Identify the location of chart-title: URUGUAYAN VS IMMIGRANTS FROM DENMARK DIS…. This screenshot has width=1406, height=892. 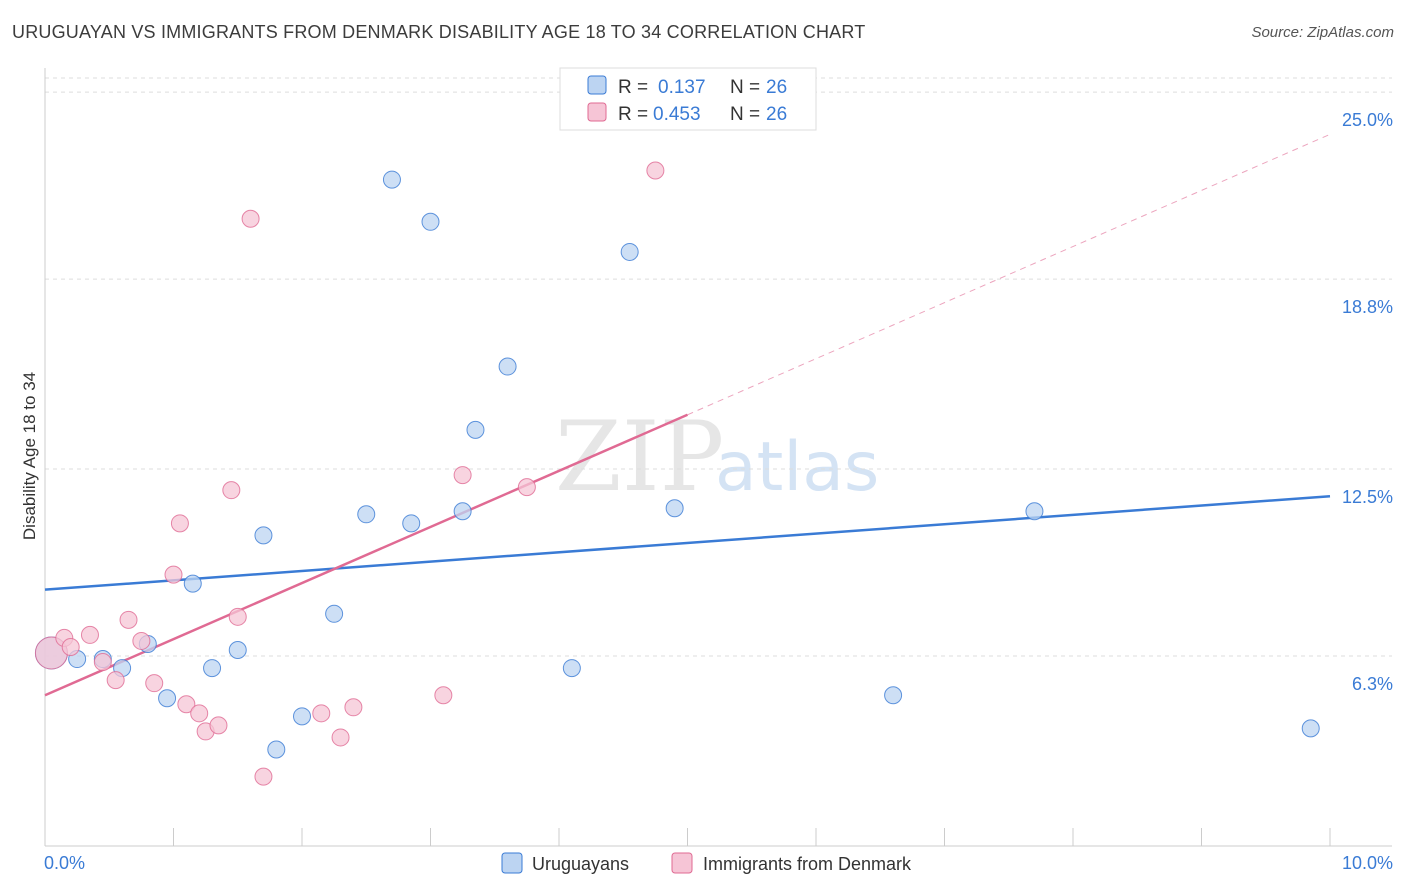
(439, 32).